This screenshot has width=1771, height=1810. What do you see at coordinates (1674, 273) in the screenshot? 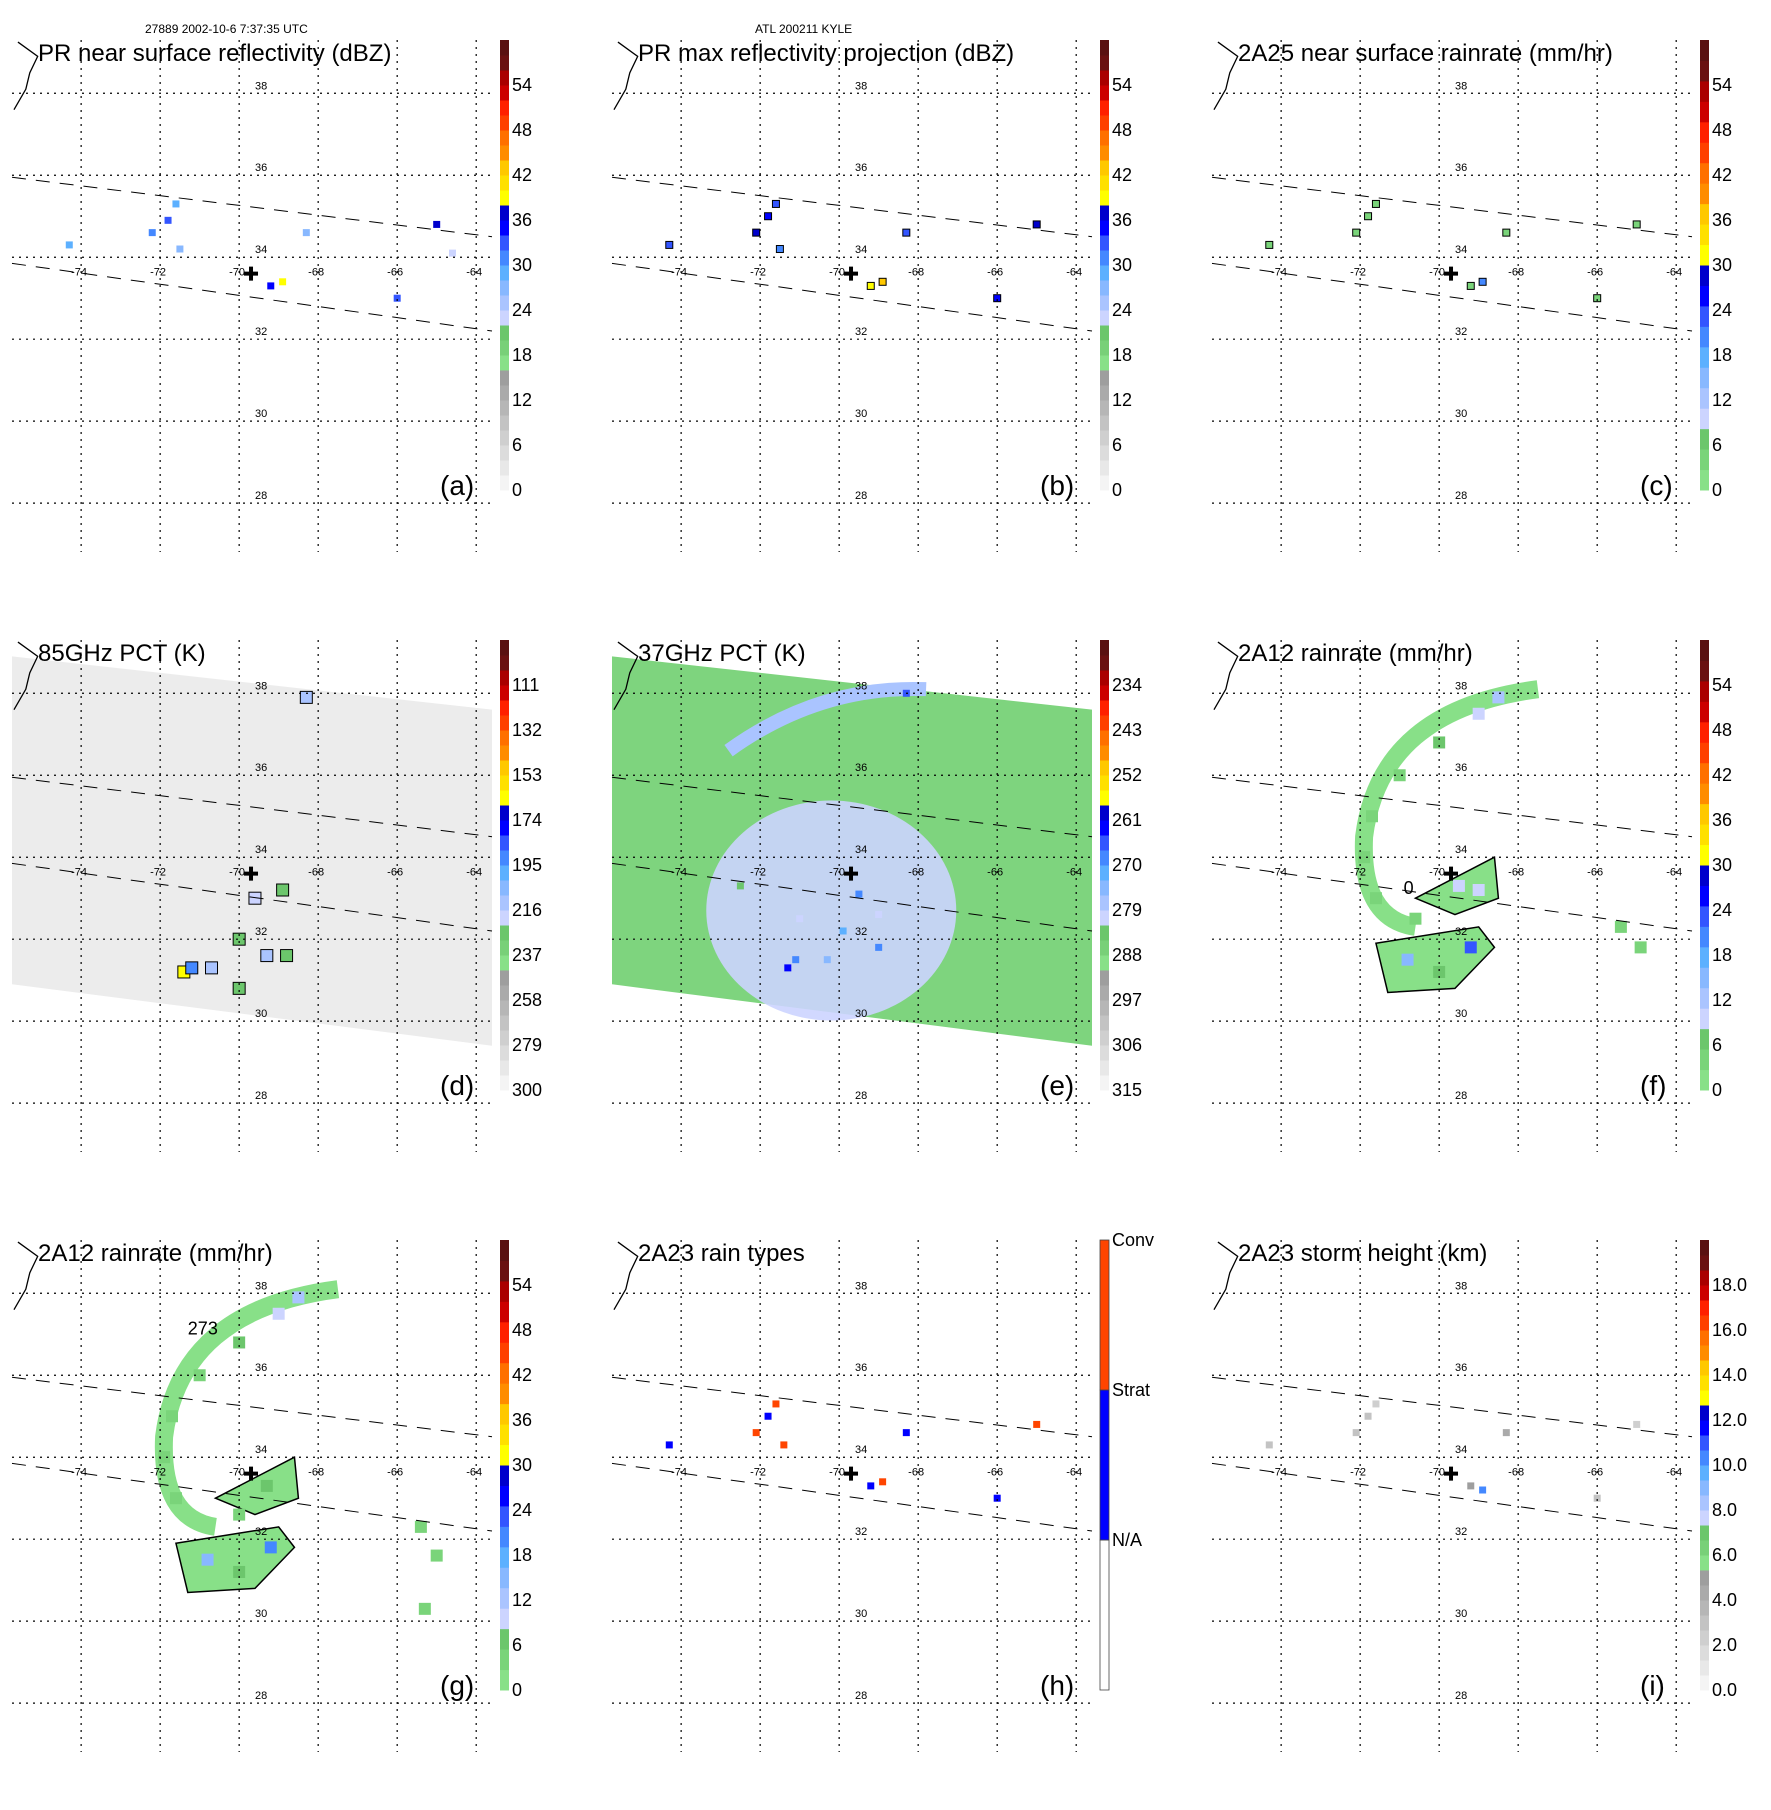
I see `lon-tick-label: -64` at bounding box center [1674, 273].